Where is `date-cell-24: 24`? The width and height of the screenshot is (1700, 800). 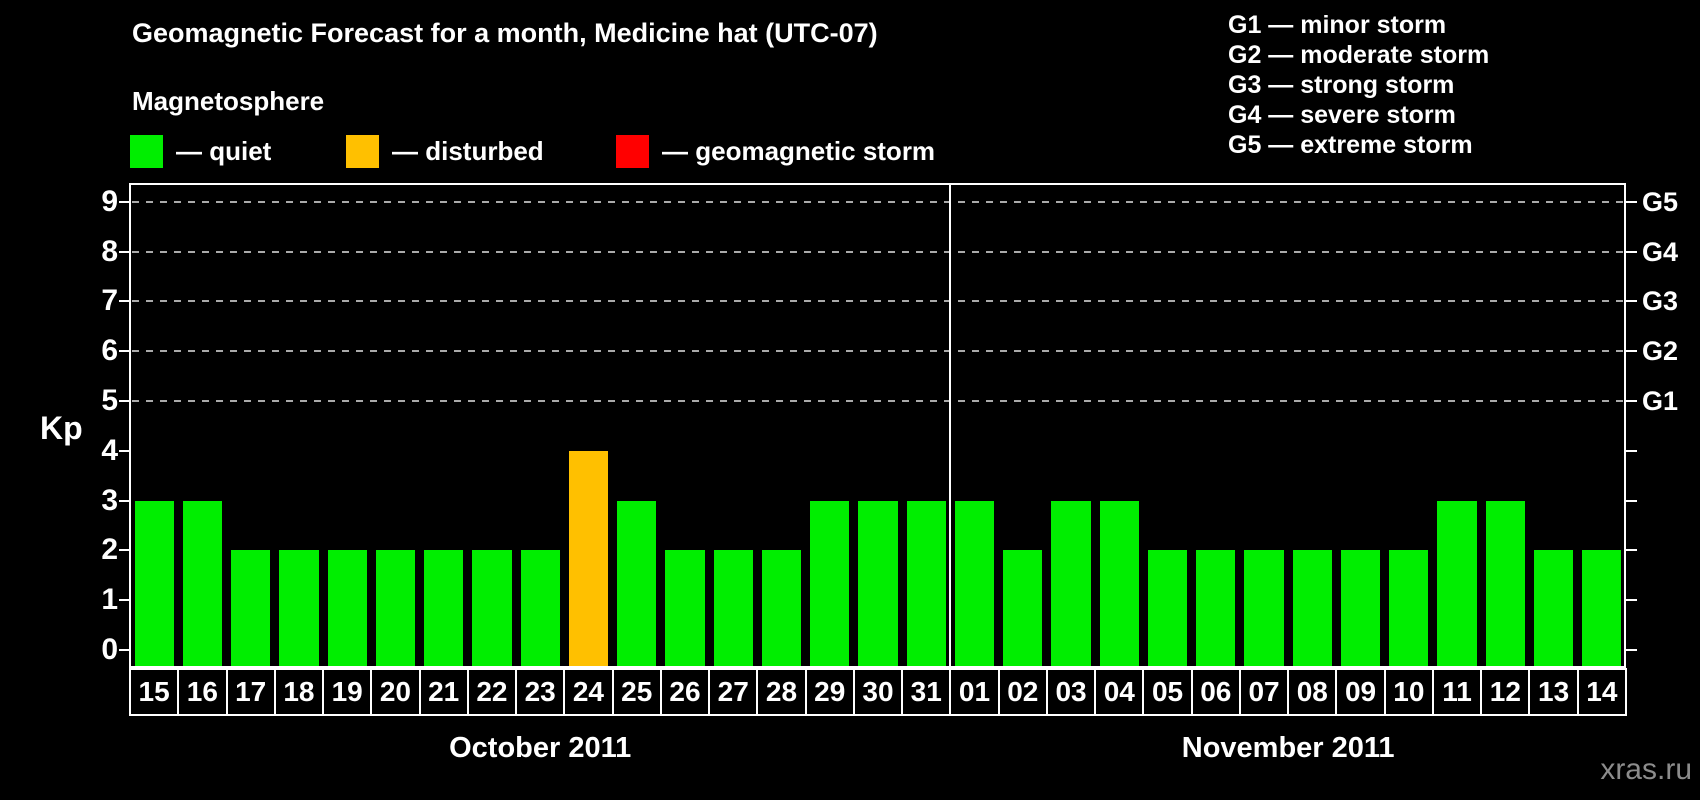
date-cell-24: 24 is located at coordinates (588, 692).